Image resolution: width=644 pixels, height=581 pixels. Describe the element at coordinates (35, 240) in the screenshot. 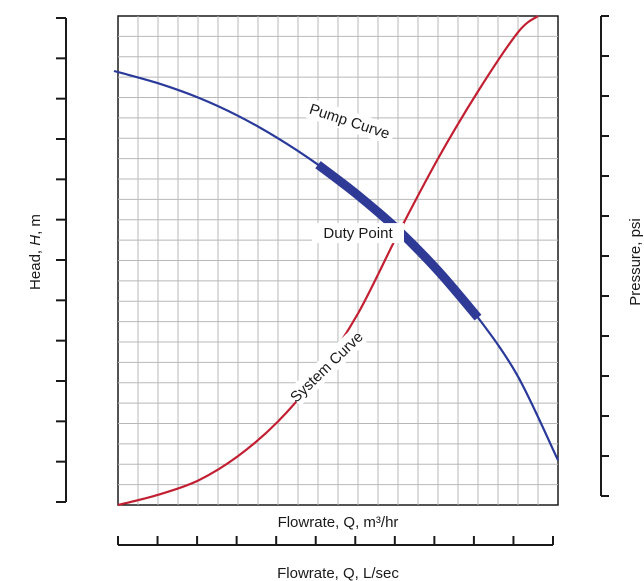

I see `y-axis-label-symbol: H` at that location.